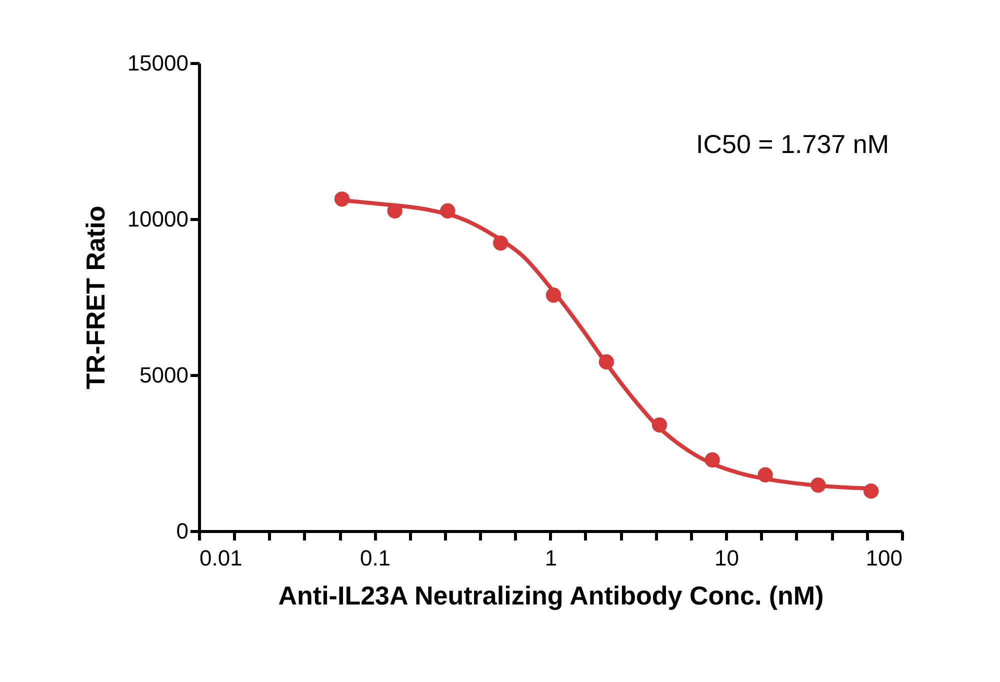 This screenshot has height=682, width=1000. What do you see at coordinates (375, 558) in the screenshot?
I see `text: 0.1` at bounding box center [375, 558].